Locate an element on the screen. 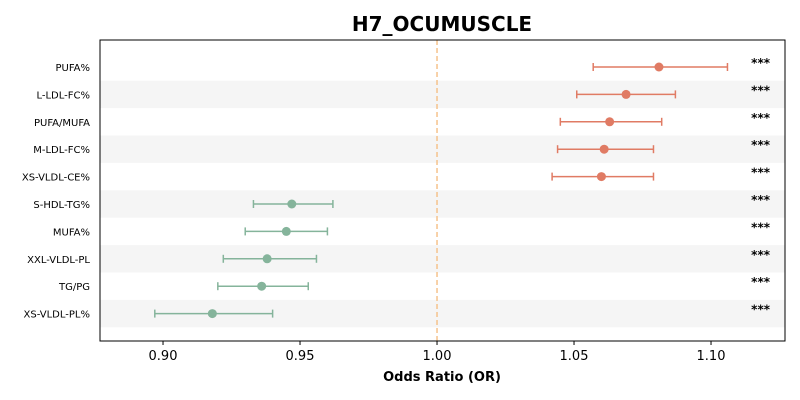 The width and height of the screenshot is (800, 400). significance-labels: *** *** *** *** *** *** *** *** *** *** is located at coordinates (761, 186).